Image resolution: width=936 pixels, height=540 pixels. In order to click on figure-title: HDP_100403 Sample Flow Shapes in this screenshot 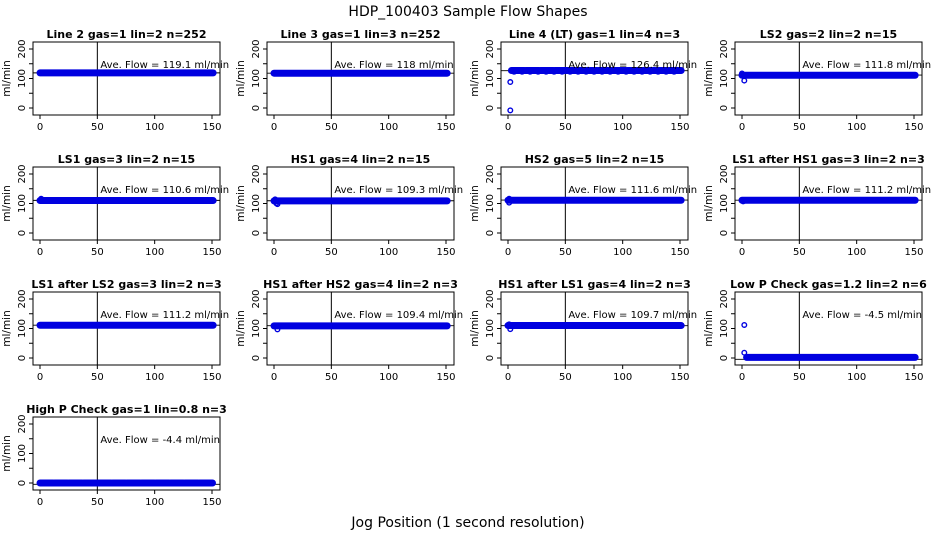, I will do `click(468, 12)`.